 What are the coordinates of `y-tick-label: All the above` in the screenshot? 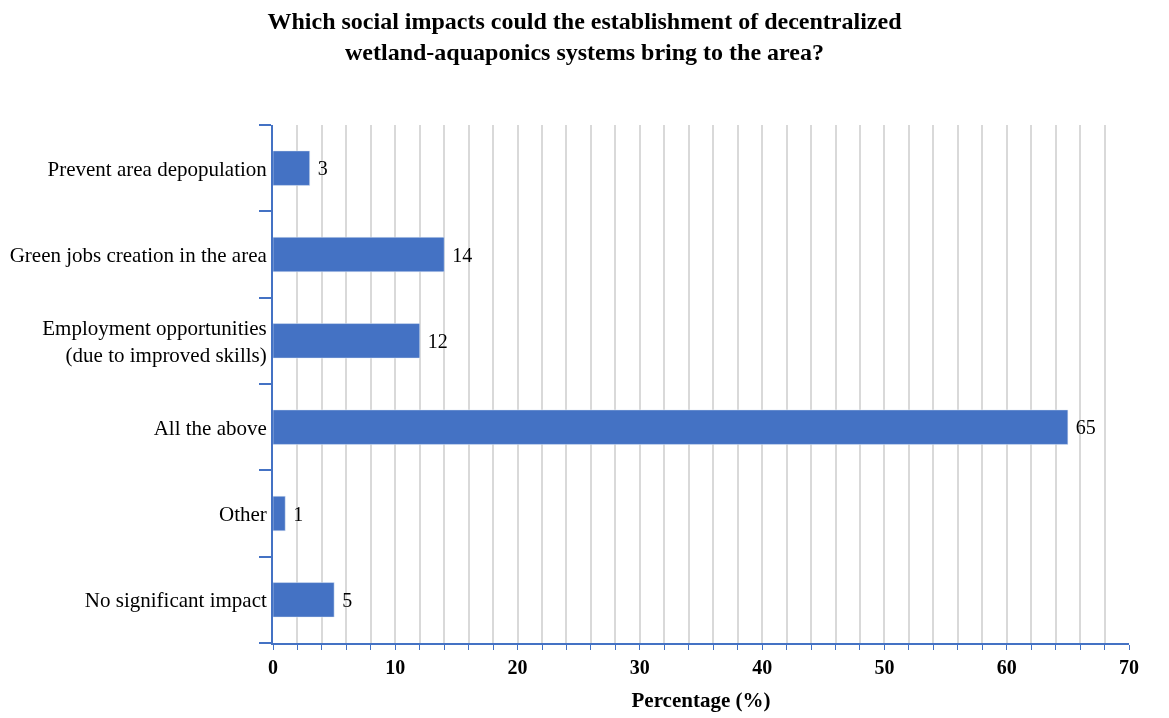 It's located at (210, 427).